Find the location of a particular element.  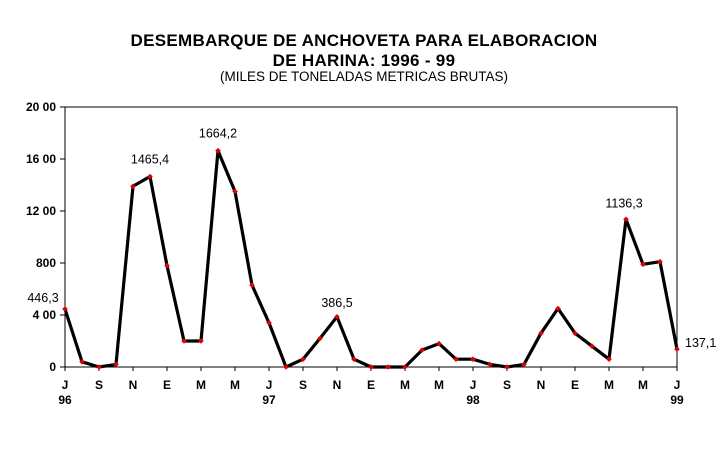

data-label: 1465,4 is located at coordinates (150, 159).